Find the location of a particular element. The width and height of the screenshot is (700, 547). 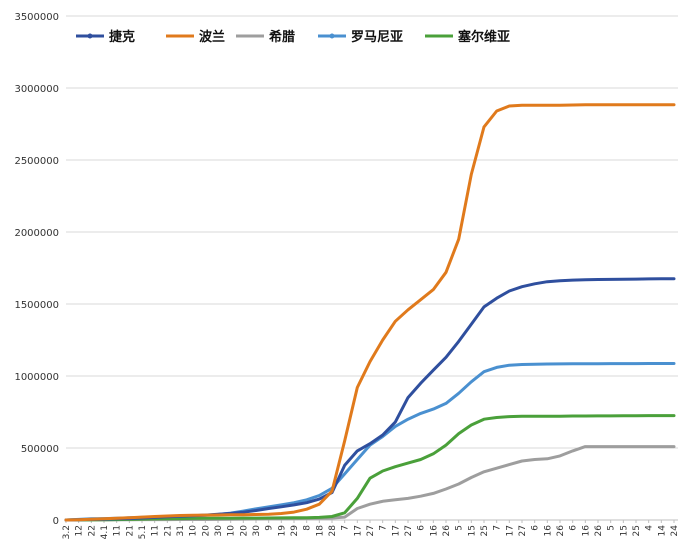

x-tick-label: 4 is located at coordinates (650, 528).